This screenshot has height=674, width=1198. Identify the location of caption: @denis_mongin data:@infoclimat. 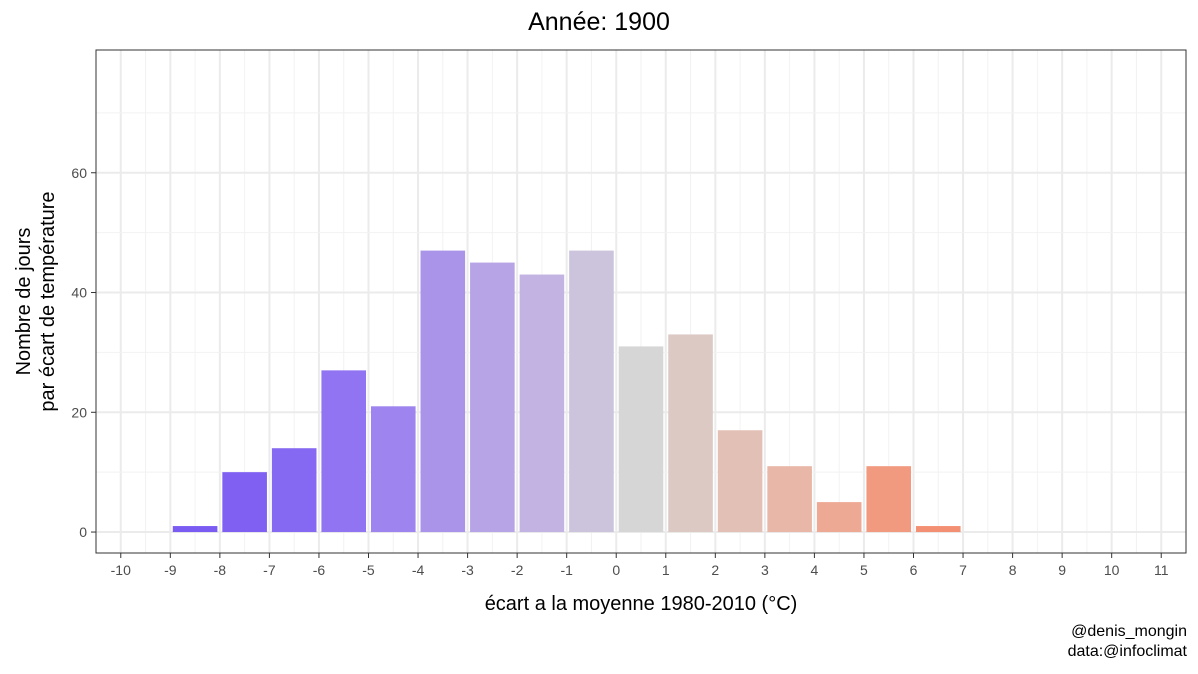
(1127, 642).